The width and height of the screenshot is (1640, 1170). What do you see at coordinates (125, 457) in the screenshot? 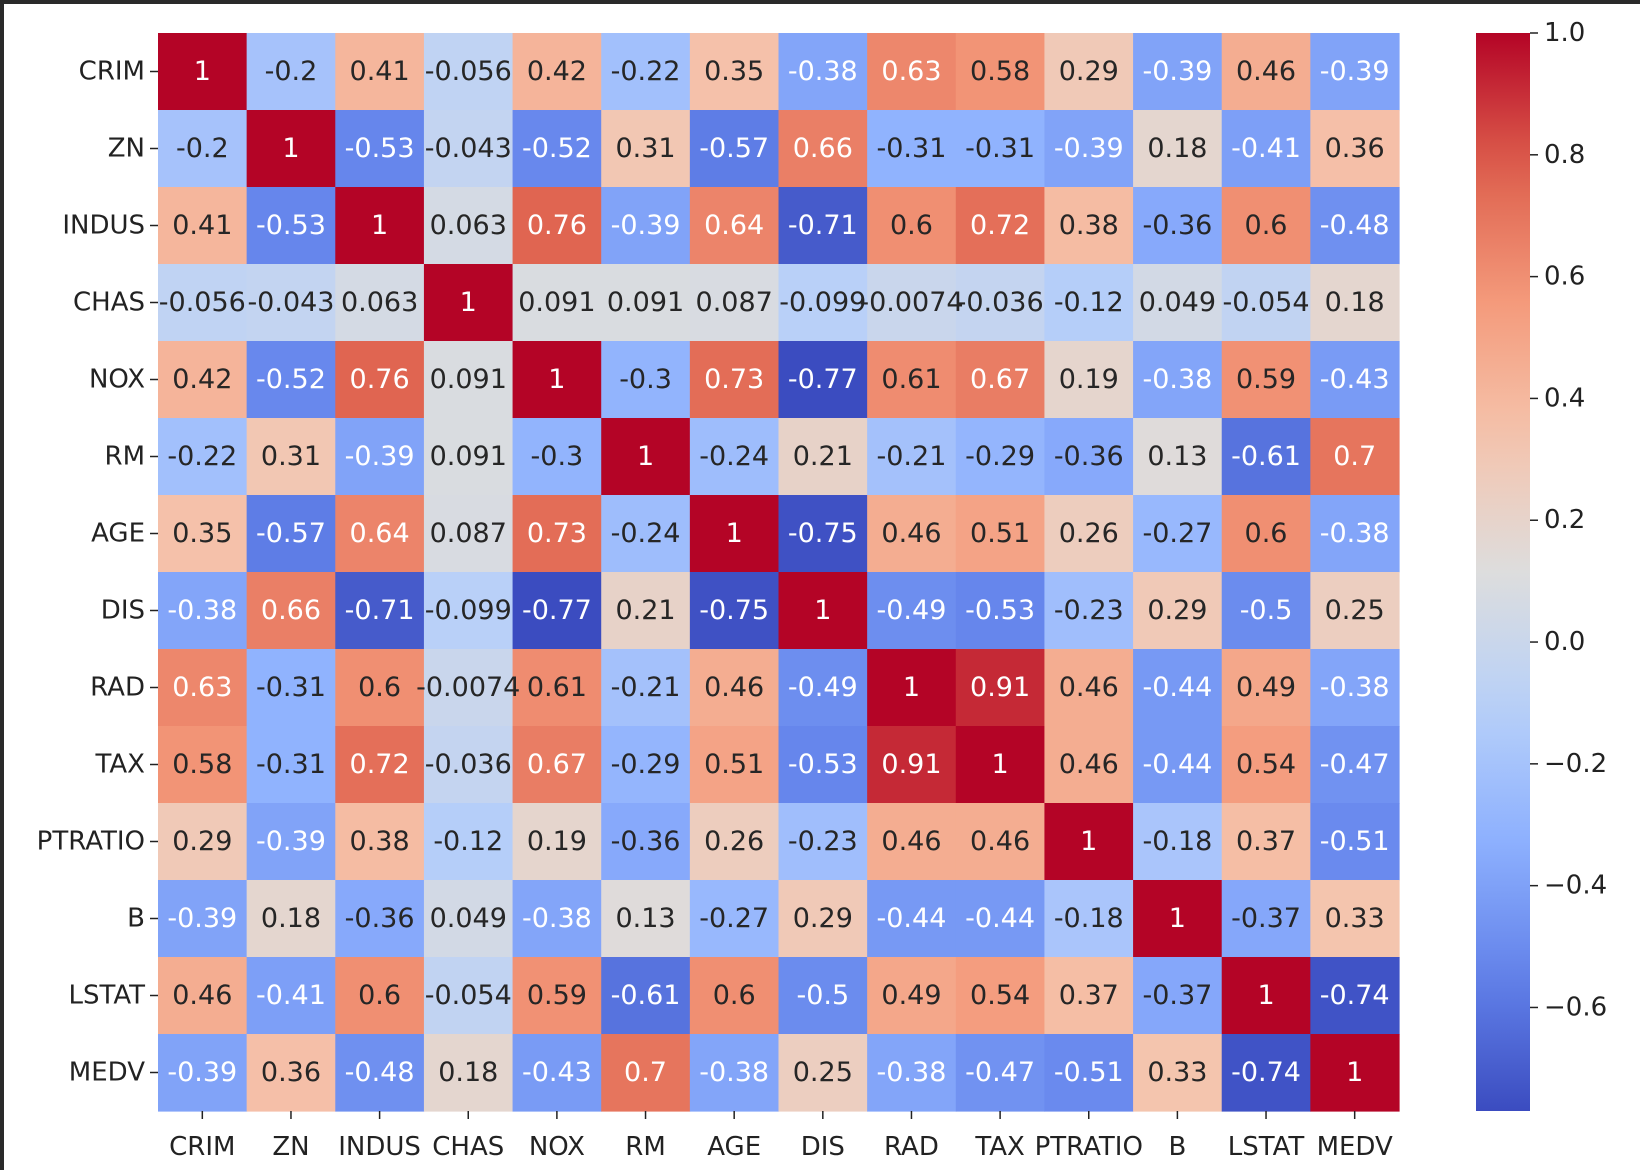
I see `y-tick-label: RM` at bounding box center [125, 457].